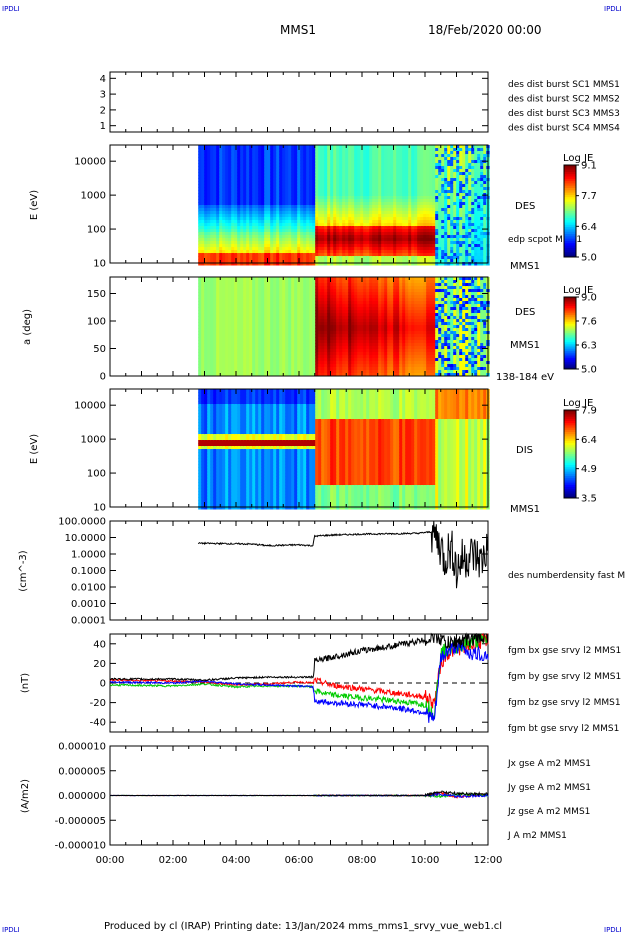 The height and width of the screenshot is (934, 630). Describe the element at coordinates (99, 264) in the screenshot. I see `des-energy-ytick-label: 10` at that location.